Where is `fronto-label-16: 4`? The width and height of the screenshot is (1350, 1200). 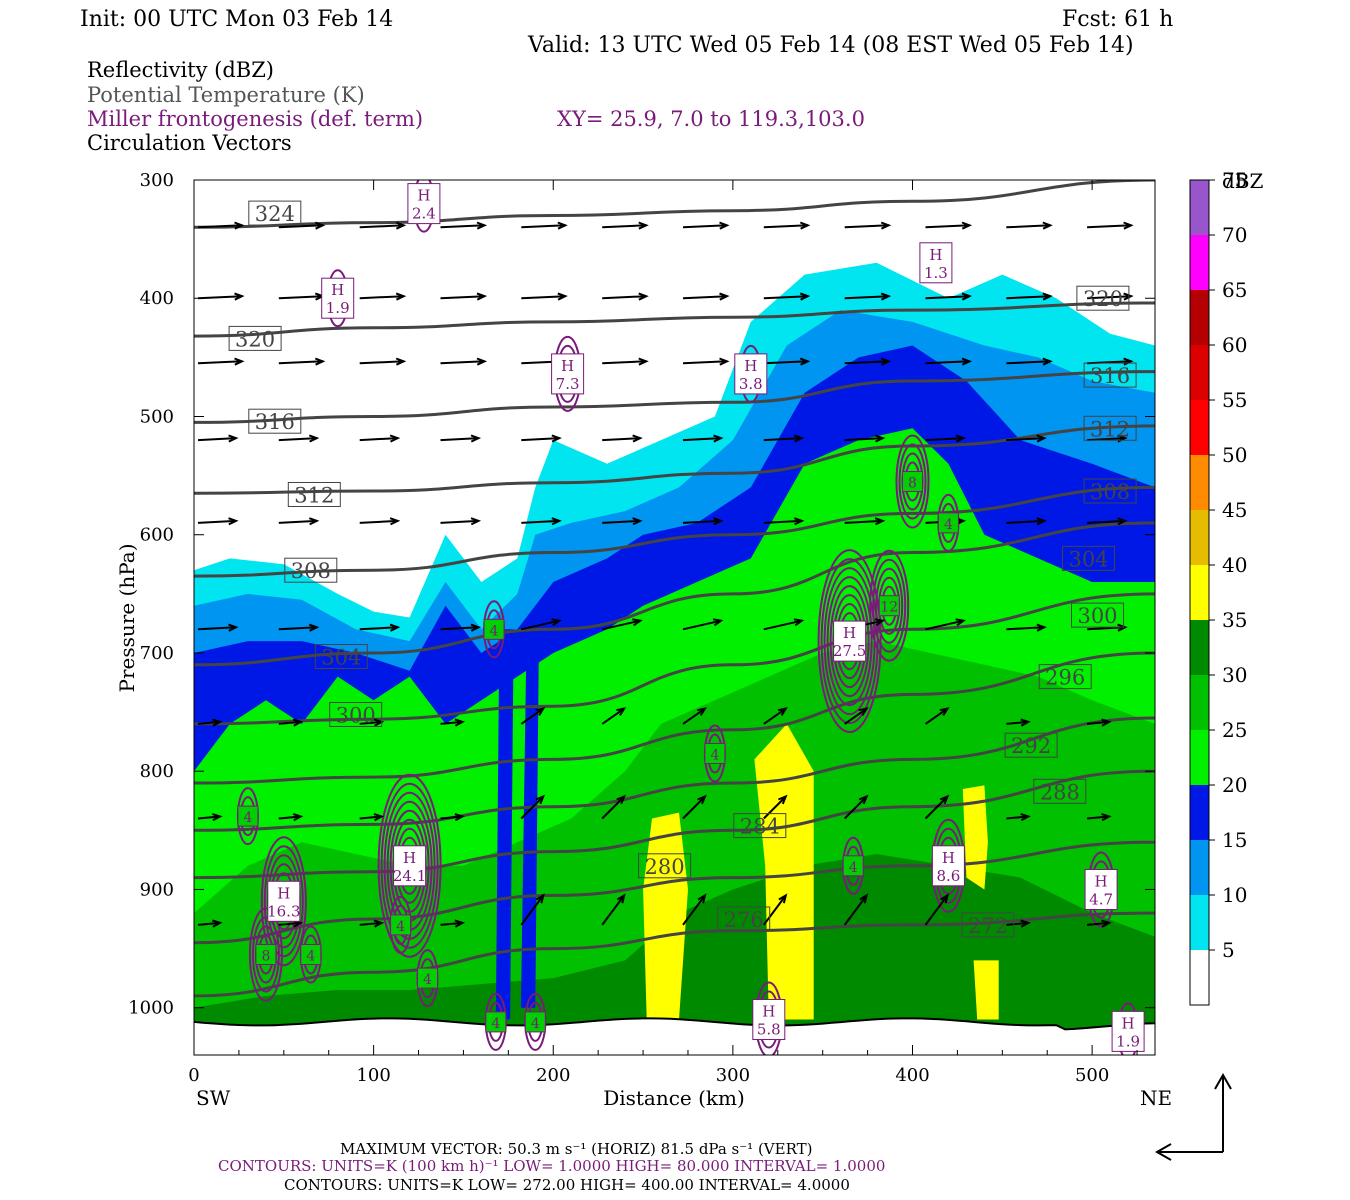
fronto-label-16: 4 is located at coordinates (714, 756).